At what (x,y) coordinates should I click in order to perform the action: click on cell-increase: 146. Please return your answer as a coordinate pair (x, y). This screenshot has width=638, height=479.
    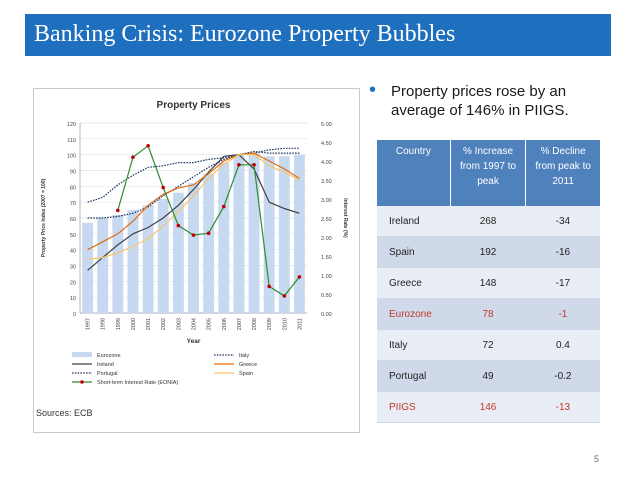
    Looking at the image, I should click on (488, 407).